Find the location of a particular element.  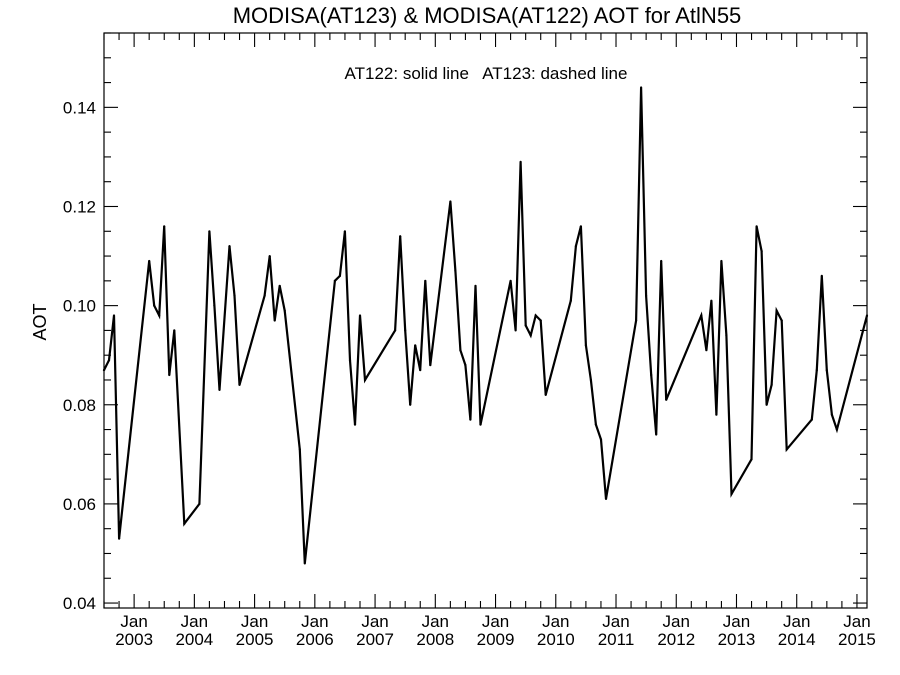

y-tick-label: 0.12 is located at coordinates (79, 206).